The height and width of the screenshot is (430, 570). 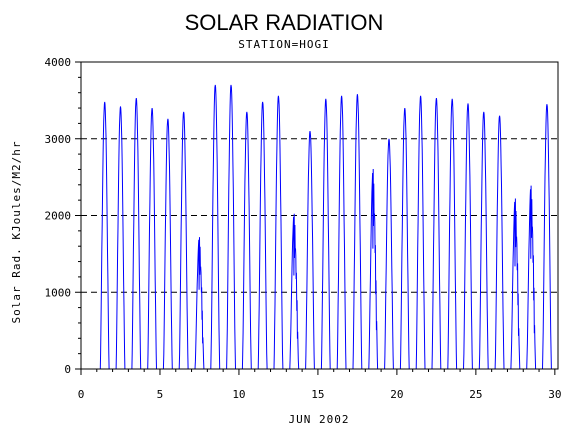 What do you see at coordinates (58, 216) in the screenshot?
I see `y-tick-label: 2000` at bounding box center [58, 216].